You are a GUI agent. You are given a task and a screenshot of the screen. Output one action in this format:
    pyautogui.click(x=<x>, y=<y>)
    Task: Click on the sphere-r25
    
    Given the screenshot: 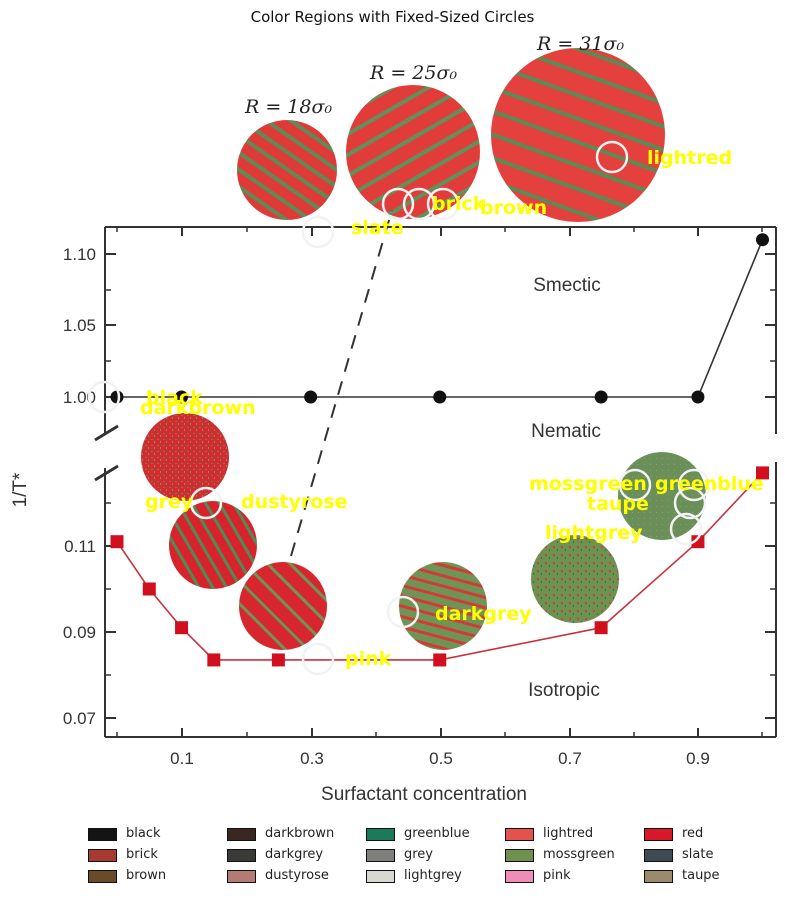 What is the action you would take?
    pyautogui.click(x=413, y=152)
    